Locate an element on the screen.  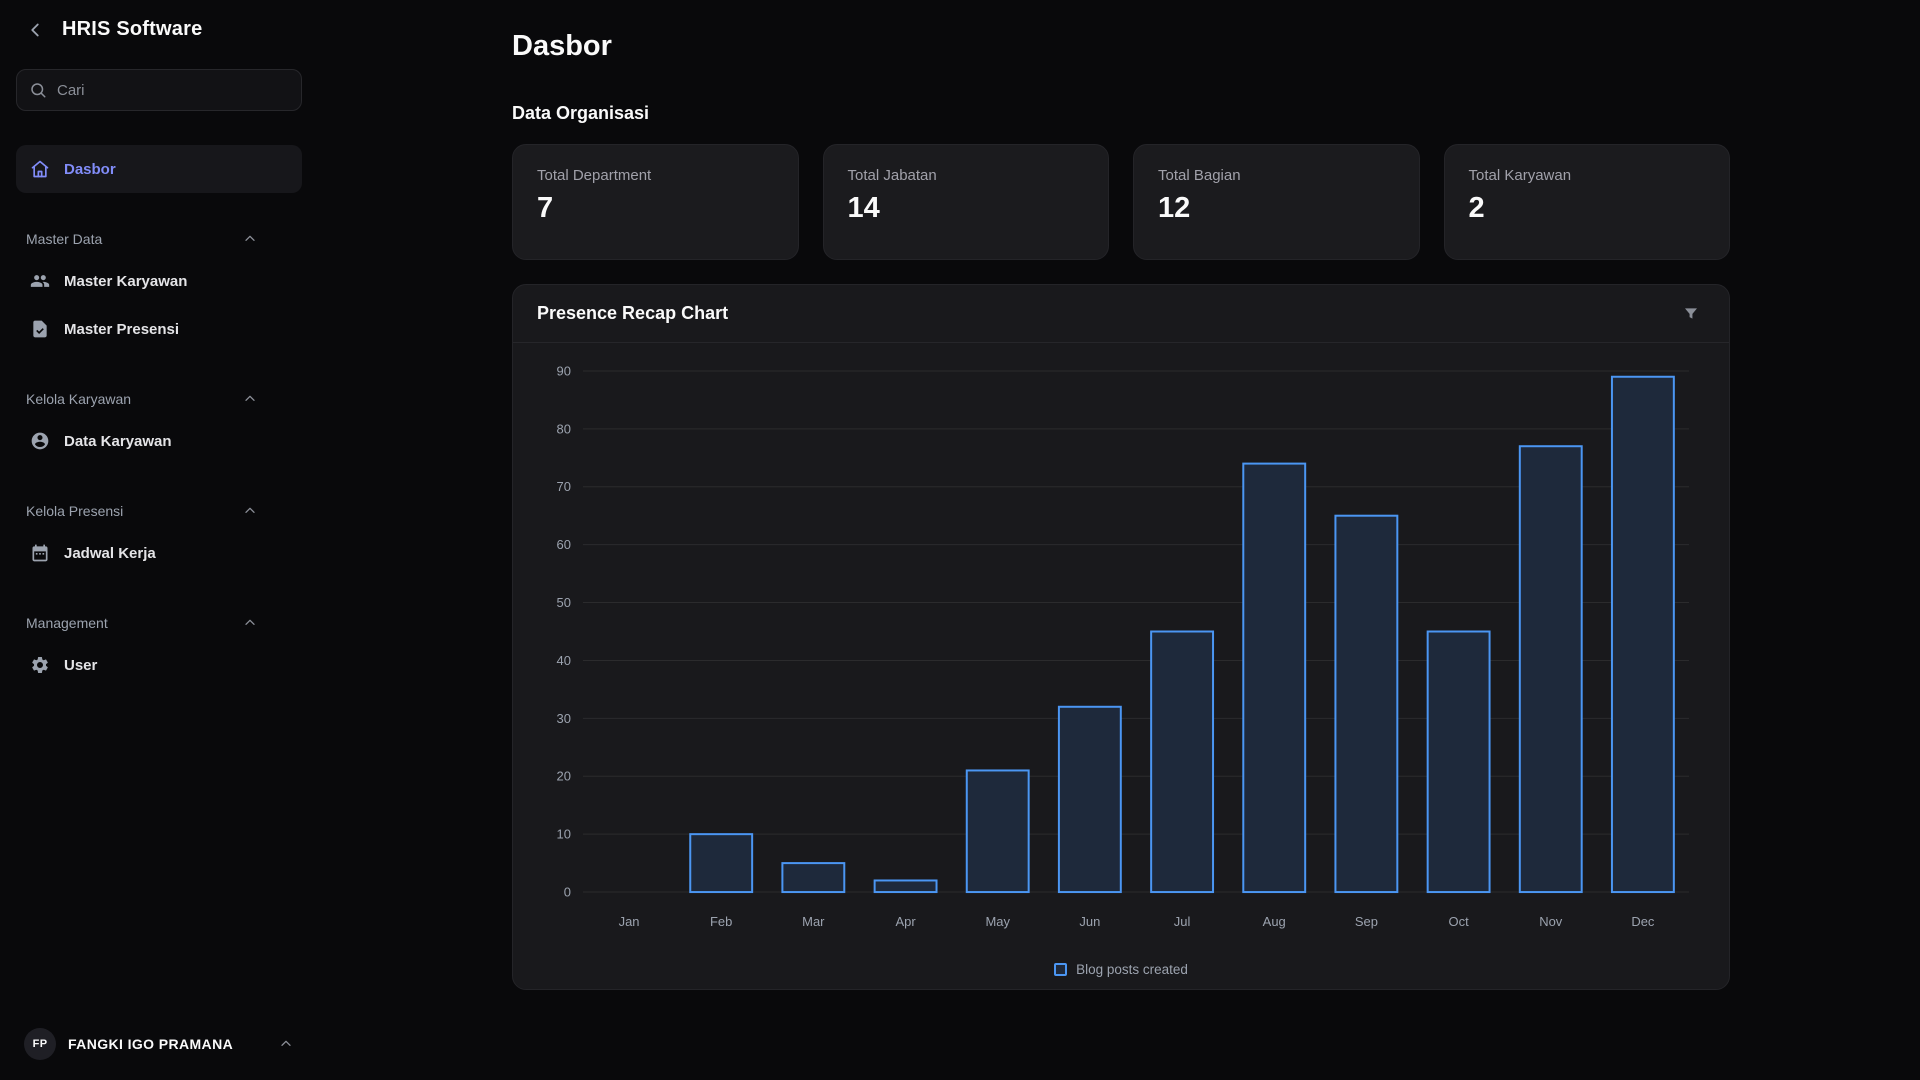
sidebar-item-user: User is located at coordinates (159, 665).